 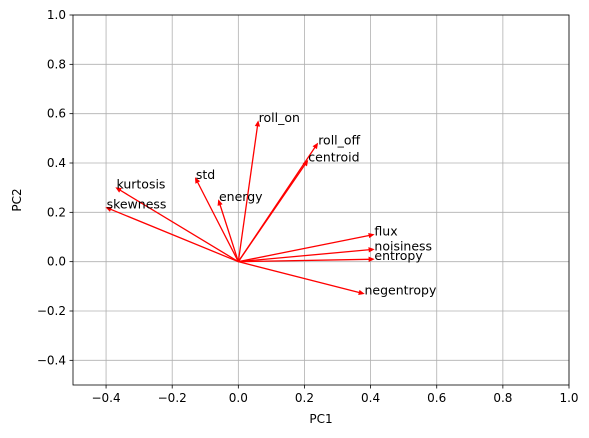 I want to click on vector-centroid: centroid, so click(x=298, y=206).